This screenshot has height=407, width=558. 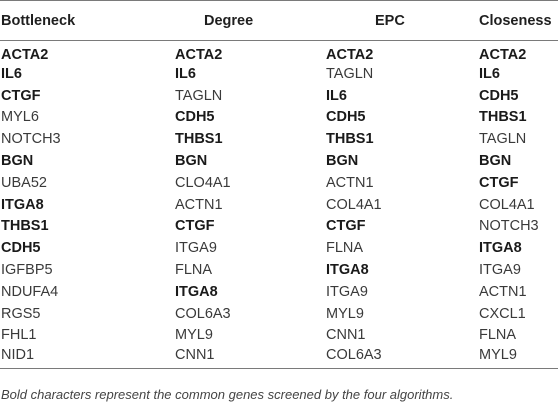 I want to click on cell-epc: IL6, so click(x=336, y=95).